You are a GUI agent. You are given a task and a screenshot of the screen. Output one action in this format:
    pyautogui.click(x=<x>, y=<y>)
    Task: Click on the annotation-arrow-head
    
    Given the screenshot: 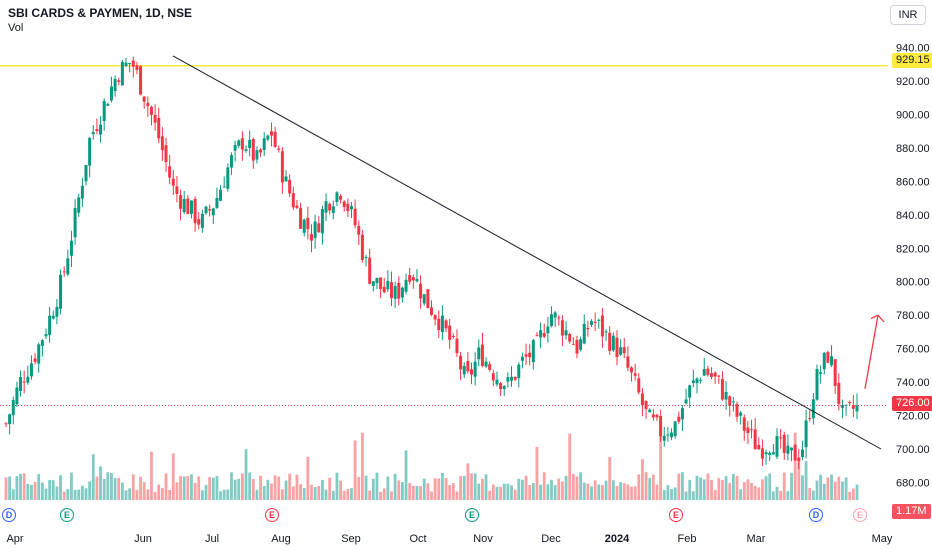 What is the action you would take?
    pyautogui.click(x=877, y=318)
    